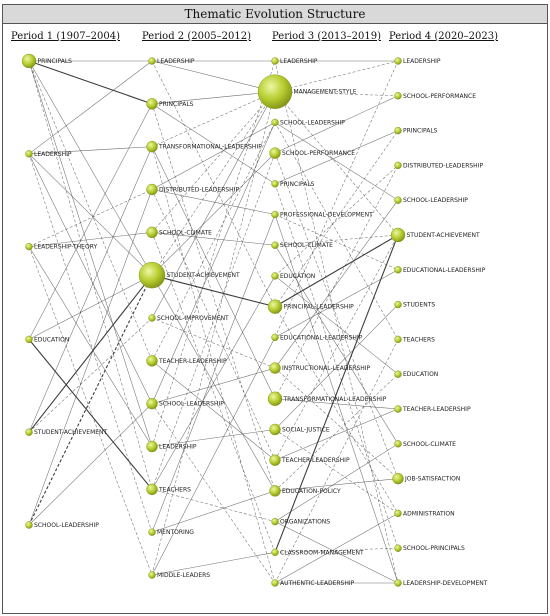  Describe the element at coordinates (317, 583) in the screenshot. I see `theme-node-label: AUTHENTIC-LEADERSHIP` at that location.